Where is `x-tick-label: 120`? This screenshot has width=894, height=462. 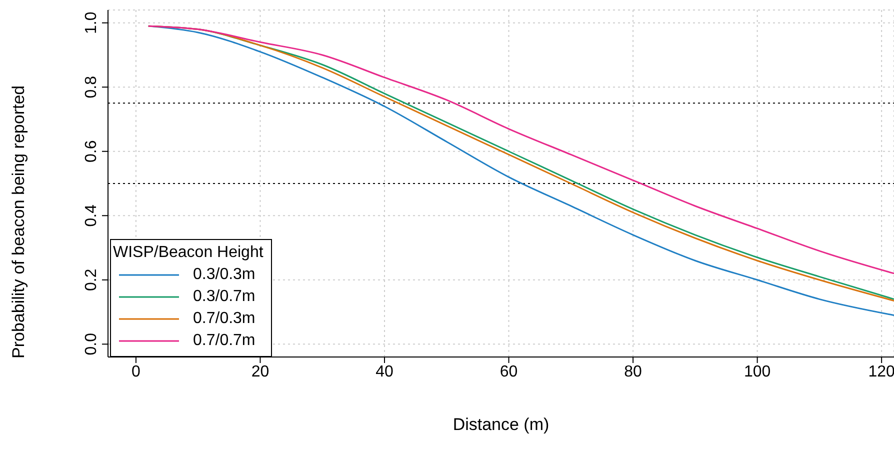 x-tick-label: 120 is located at coordinates (881, 371).